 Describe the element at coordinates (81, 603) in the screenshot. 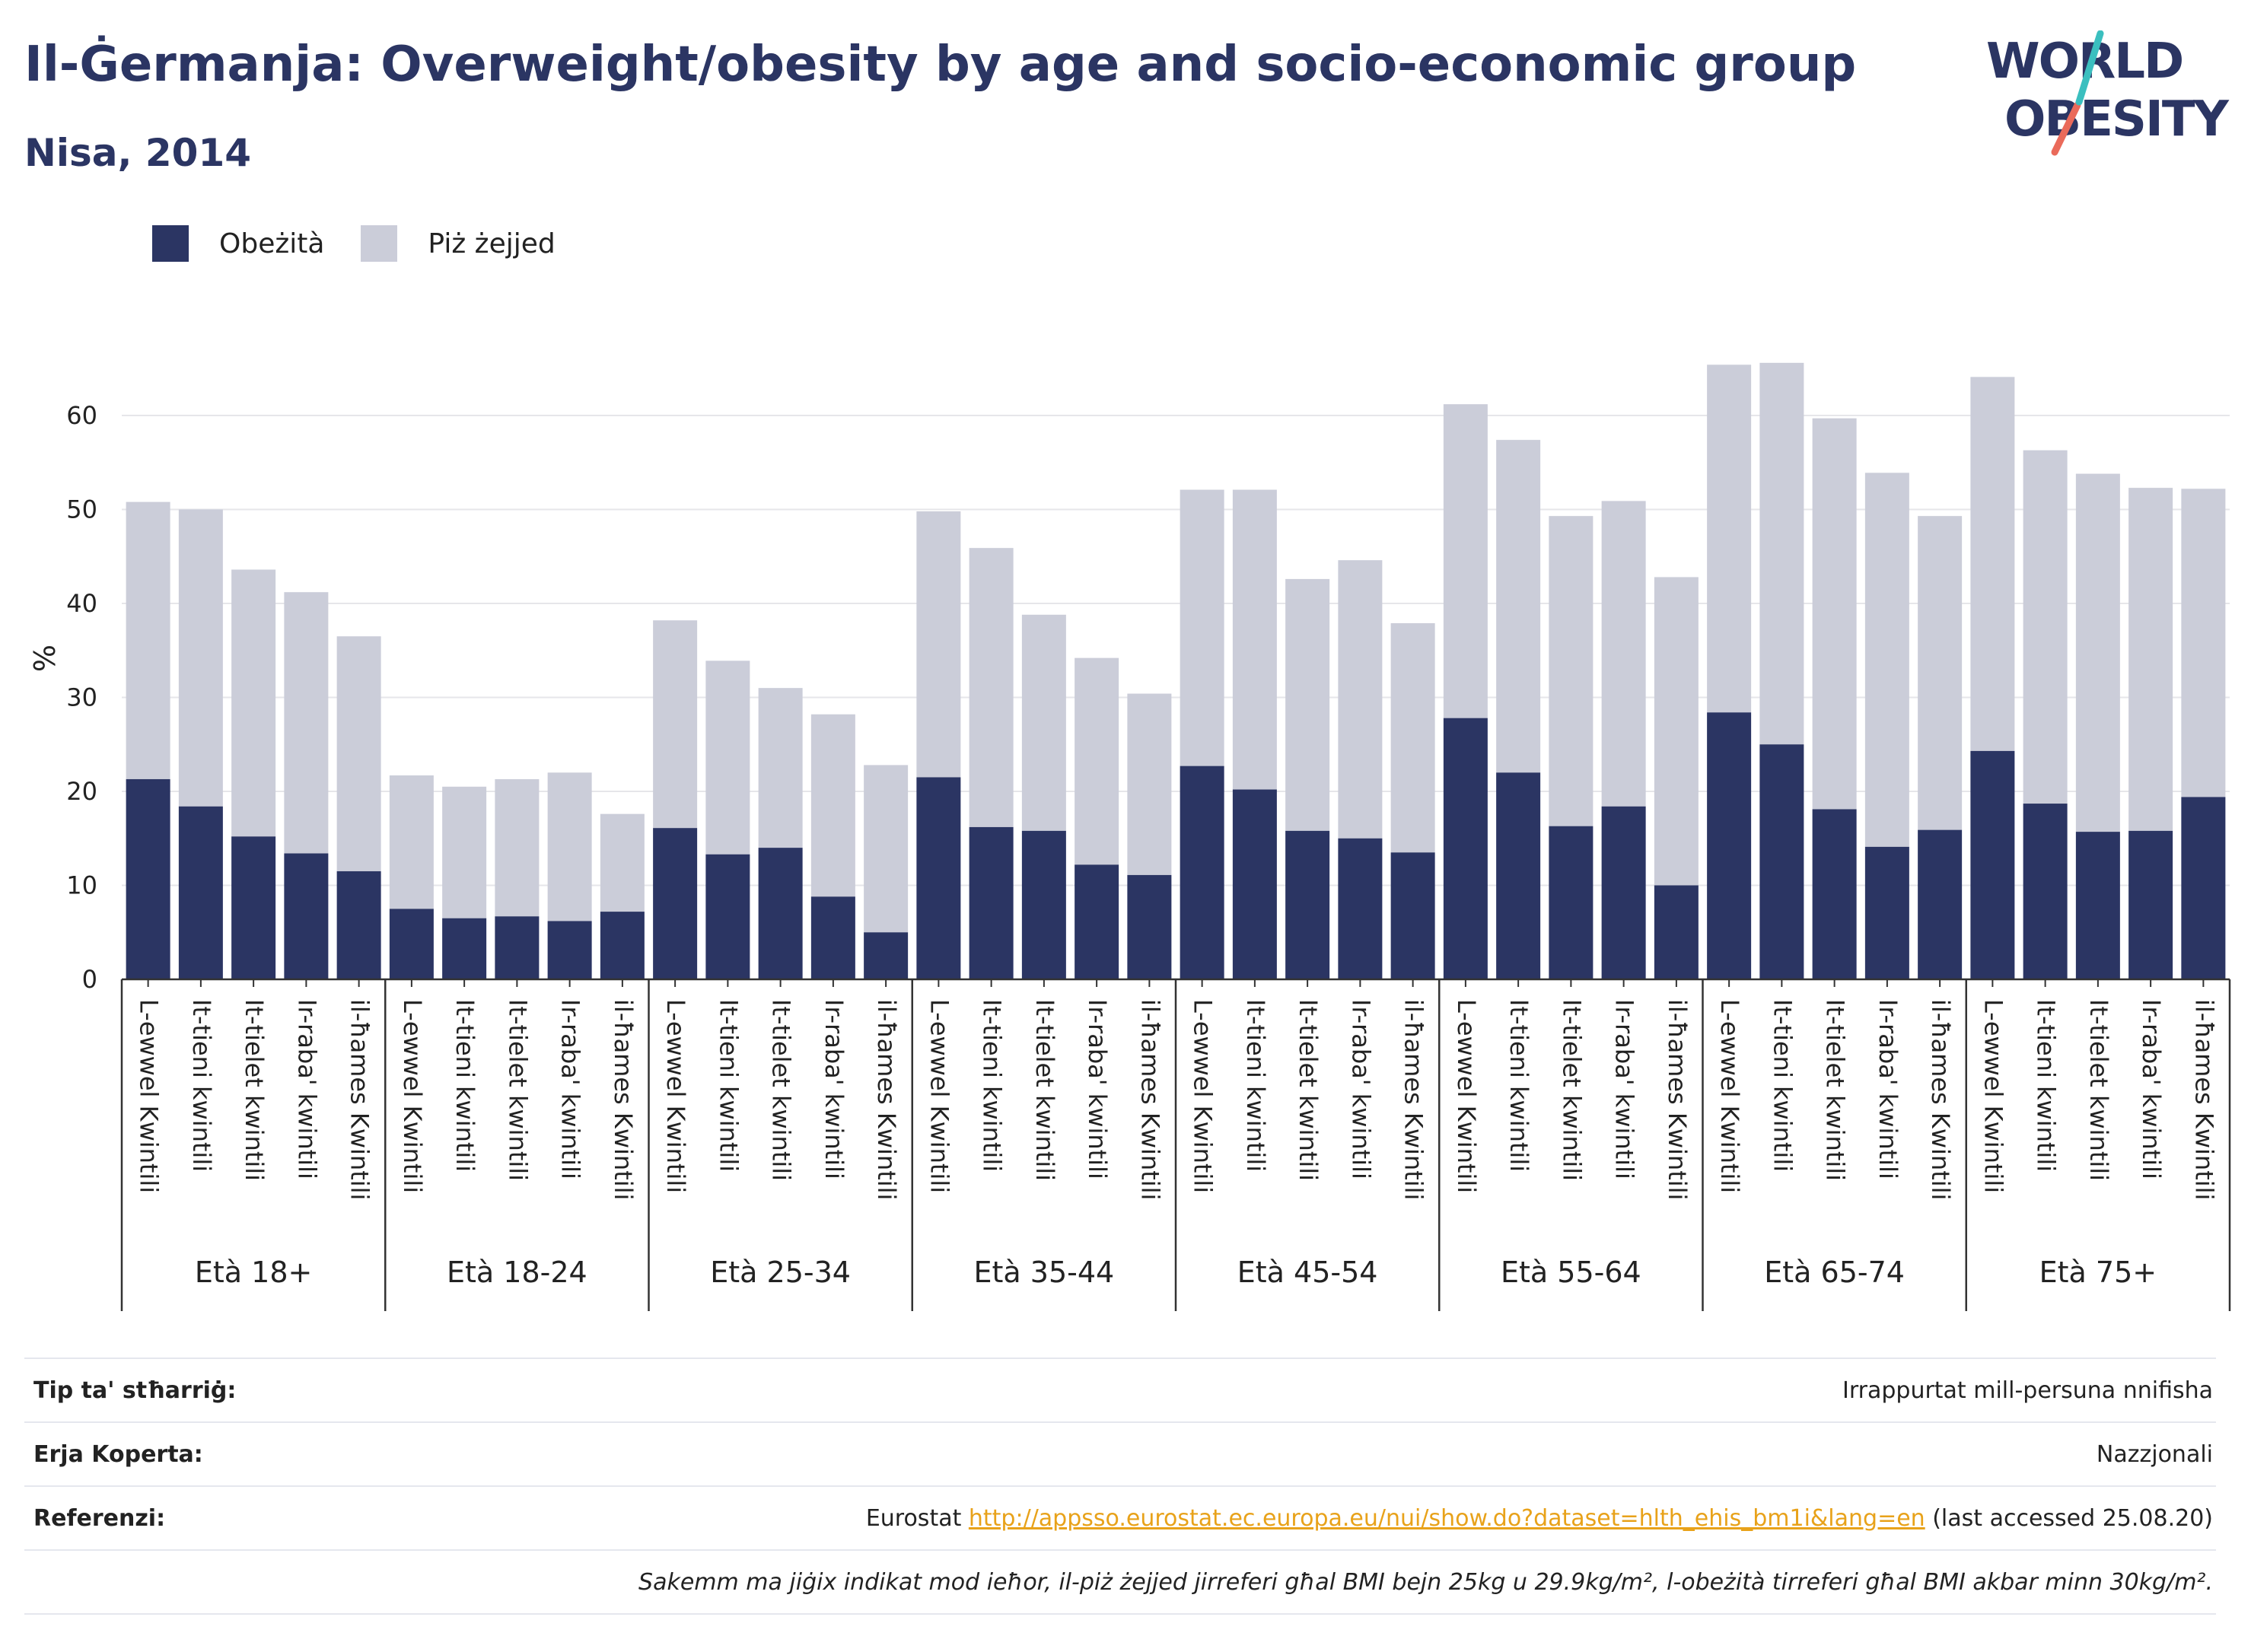

I see `y-tick-label: 40` at that location.